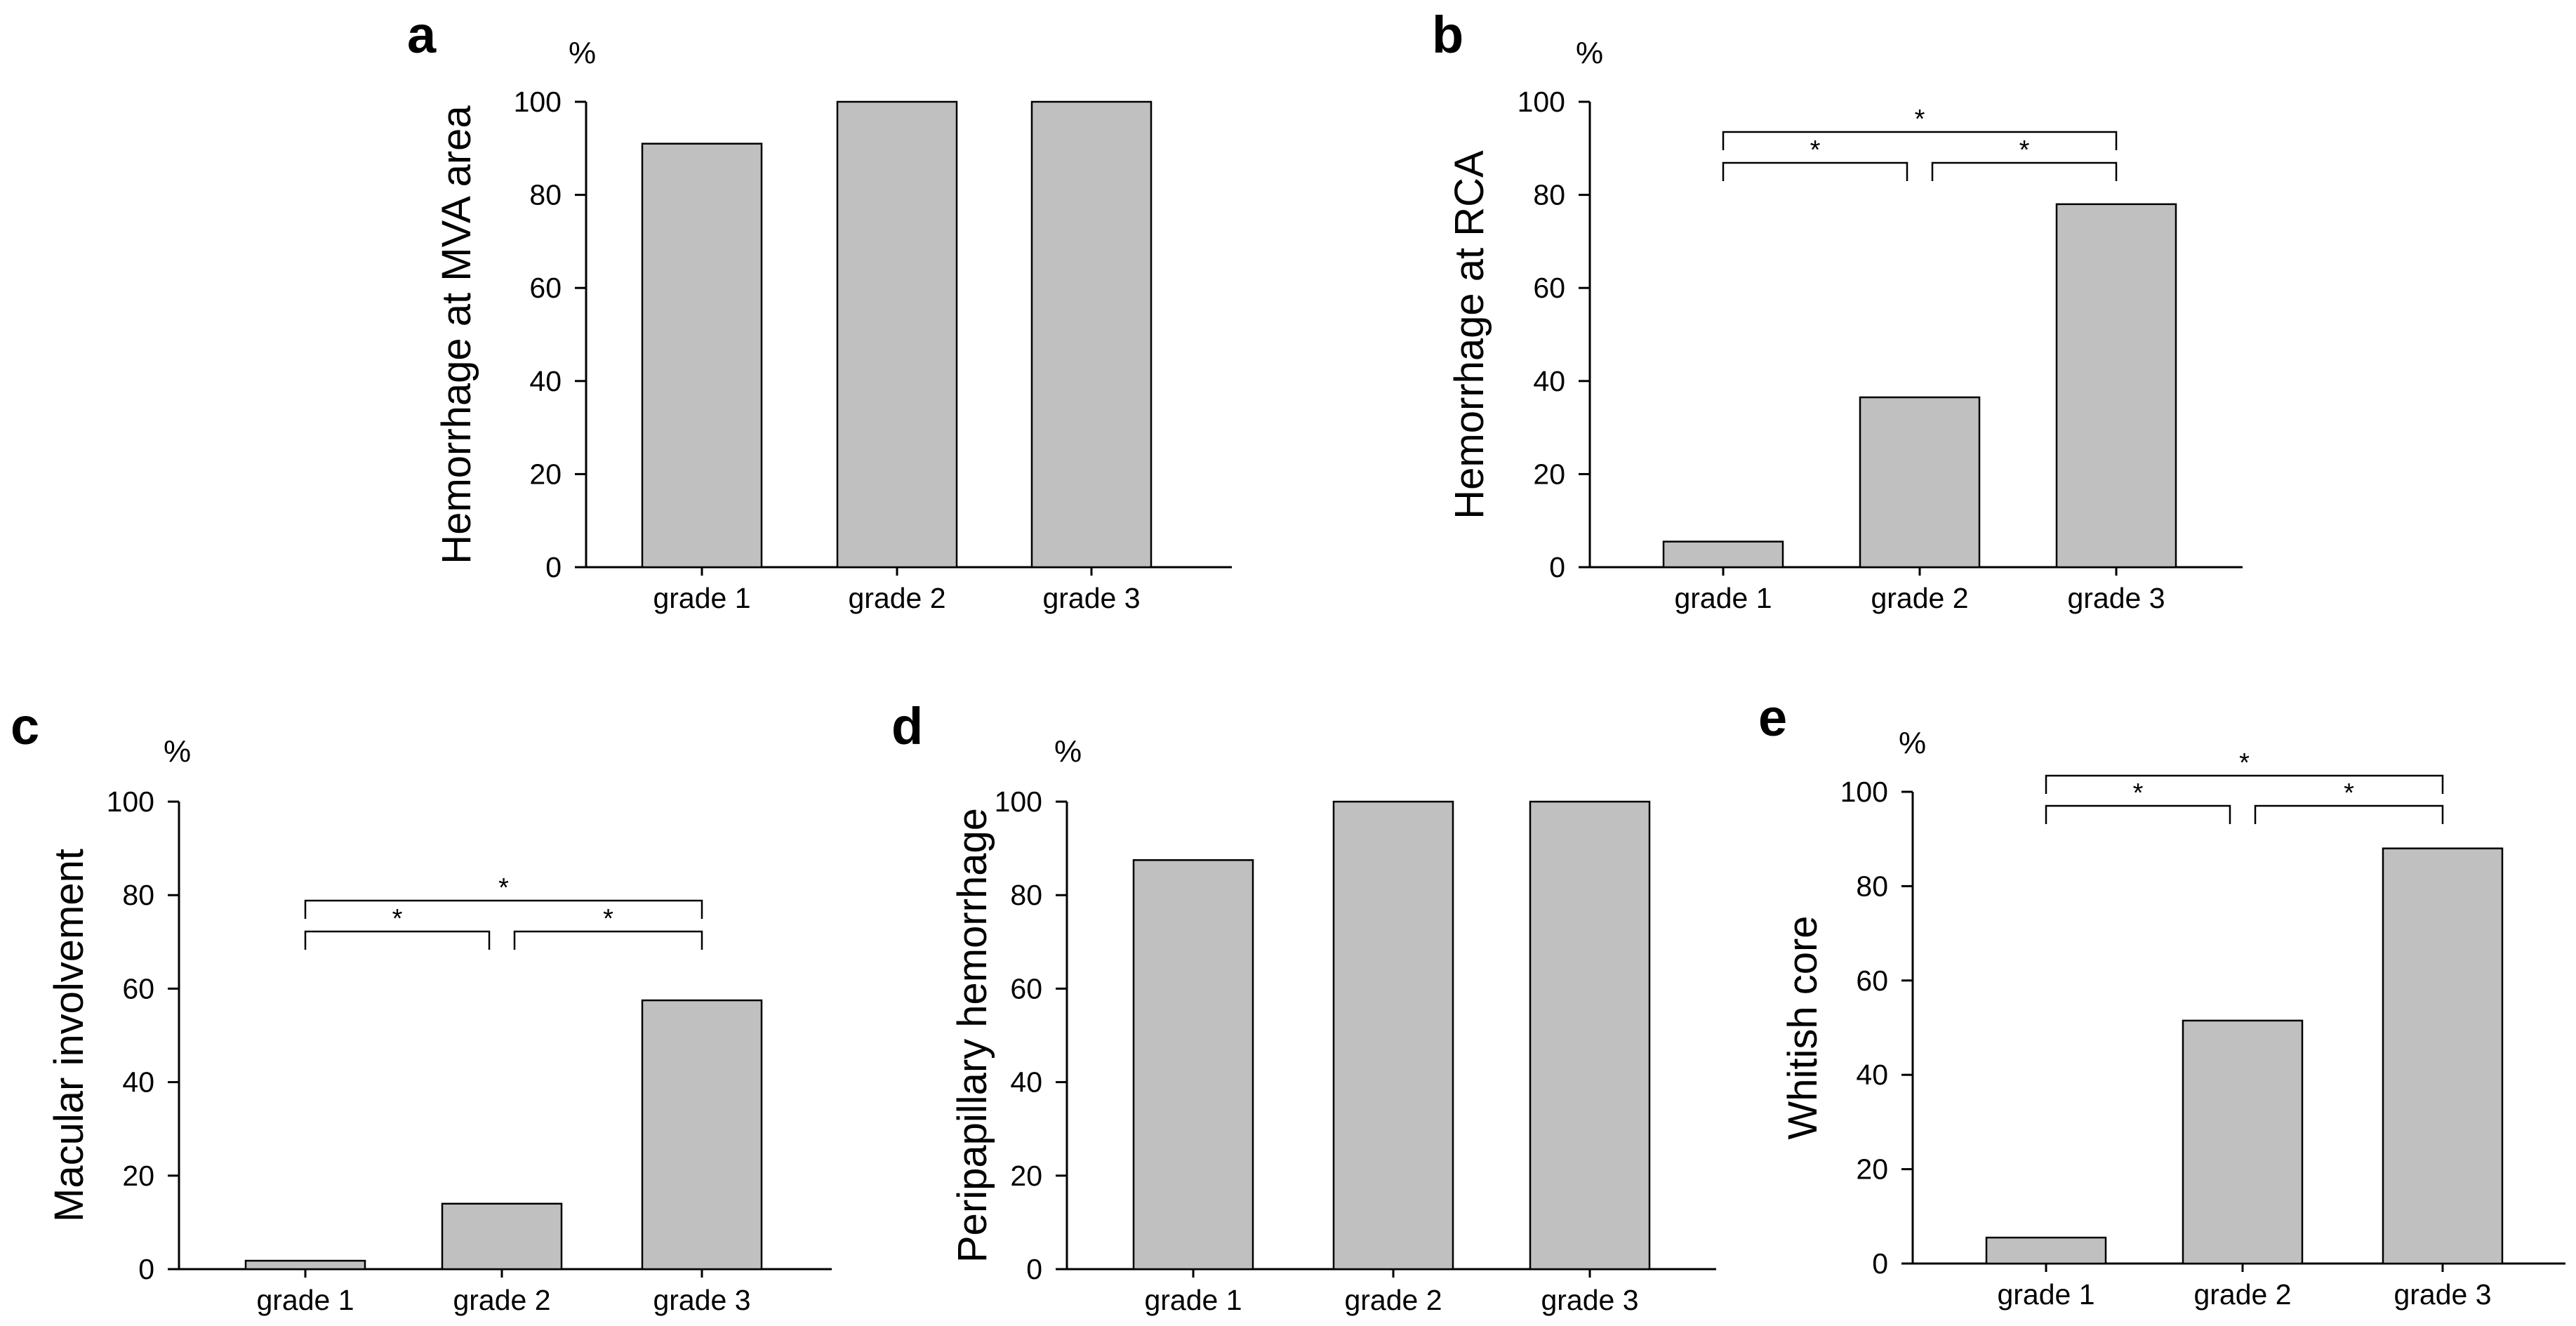 Image resolution: width=2576 pixels, height=1326 pixels. What do you see at coordinates (1470, 334) in the screenshot?
I see `y-axis-title: Hemorrhage at RCA` at bounding box center [1470, 334].